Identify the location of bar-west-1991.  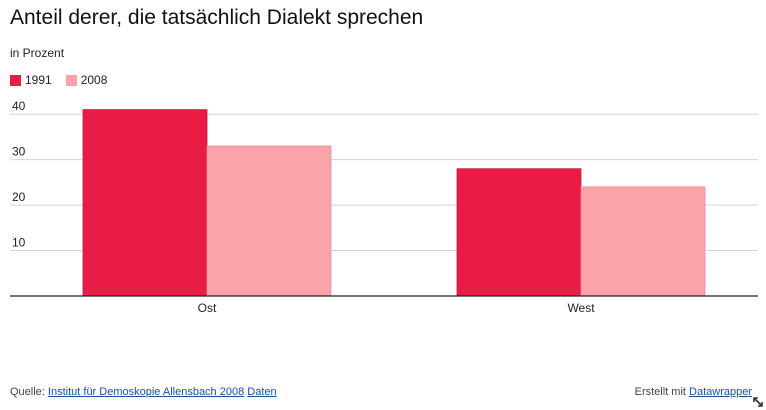
(519, 232).